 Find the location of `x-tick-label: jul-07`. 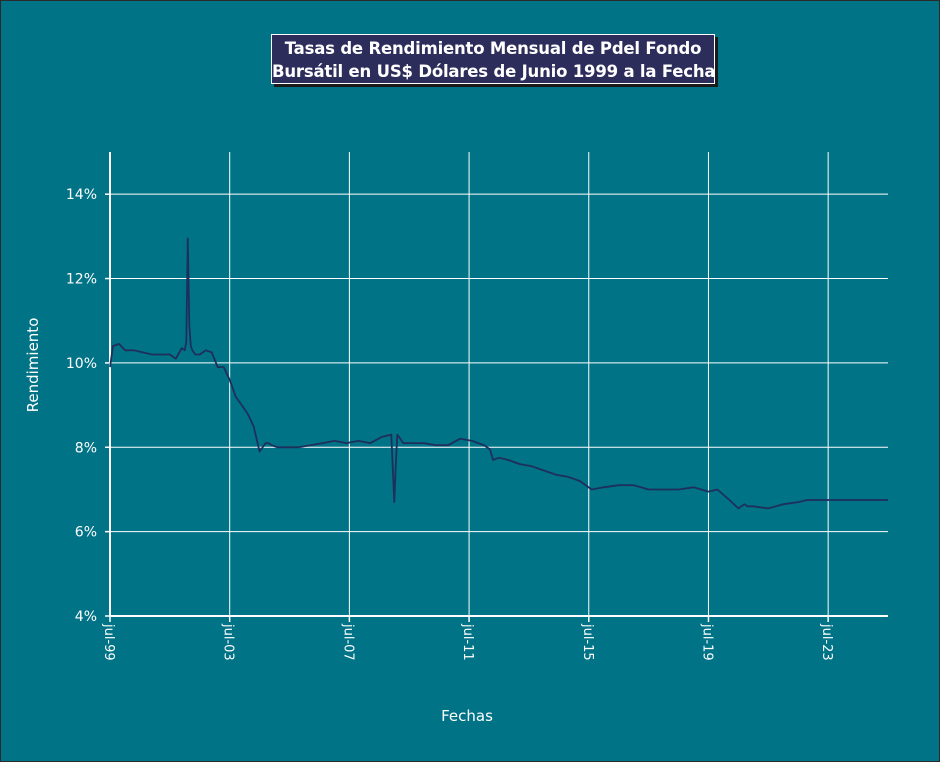

x-tick-label: jul-07 is located at coordinates (347, 642).